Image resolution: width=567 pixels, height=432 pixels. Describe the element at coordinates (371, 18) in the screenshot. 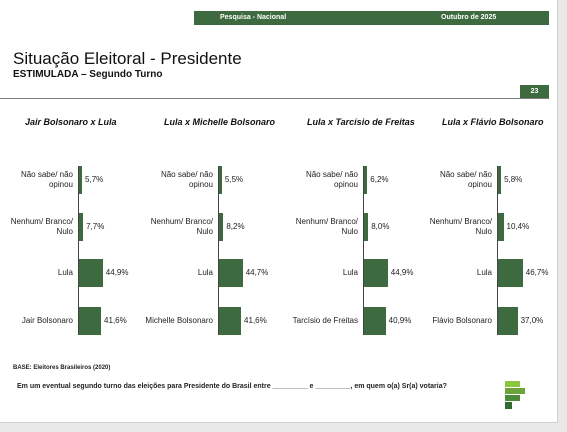

I see `header-bar: Pesquisa - Nacional Outubro de 2025` at that location.